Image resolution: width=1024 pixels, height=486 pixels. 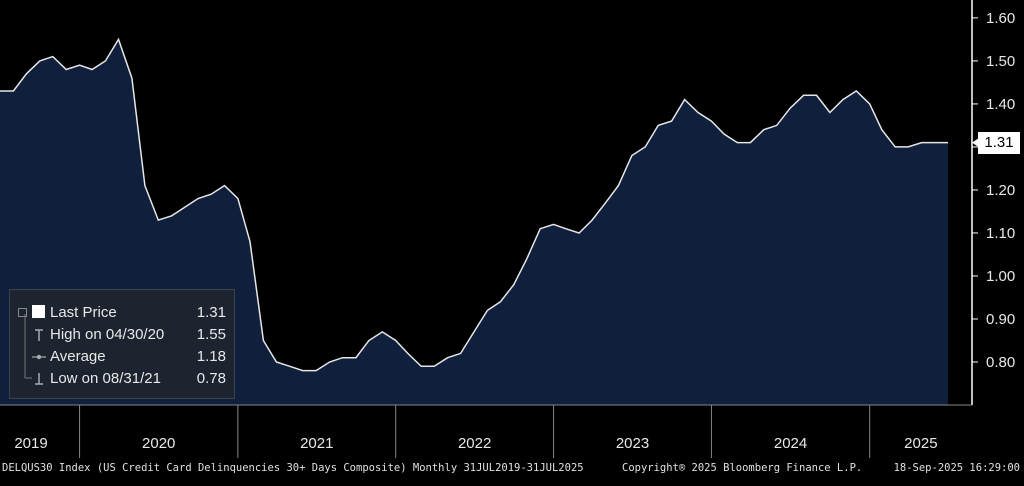 I want to click on legend-label: Last Price, so click(x=83, y=312).